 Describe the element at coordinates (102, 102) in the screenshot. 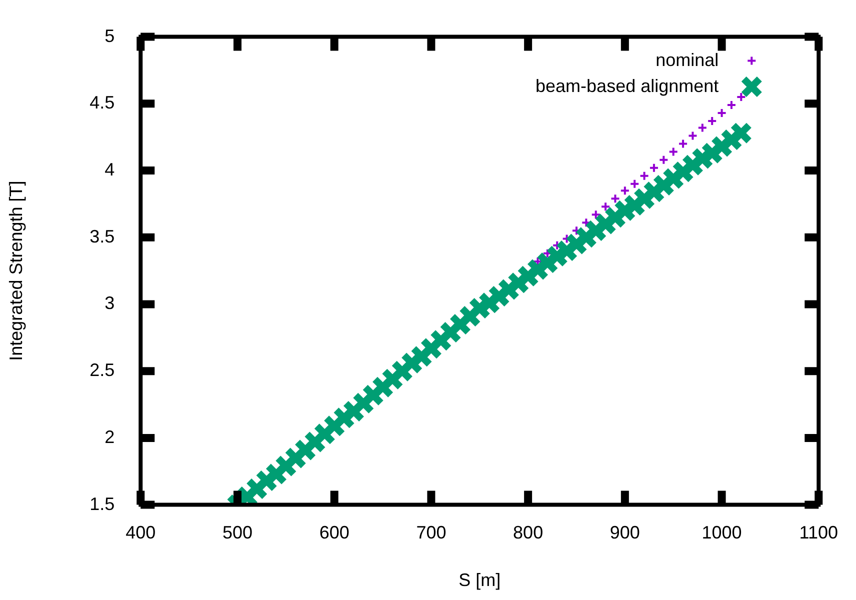

I see `y-tick-label: 4.5` at that location.